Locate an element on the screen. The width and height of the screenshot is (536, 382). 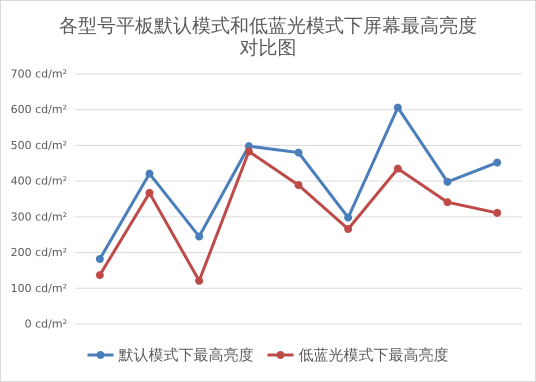
y-tick-label: 500 cd/m² is located at coordinates (38, 145).